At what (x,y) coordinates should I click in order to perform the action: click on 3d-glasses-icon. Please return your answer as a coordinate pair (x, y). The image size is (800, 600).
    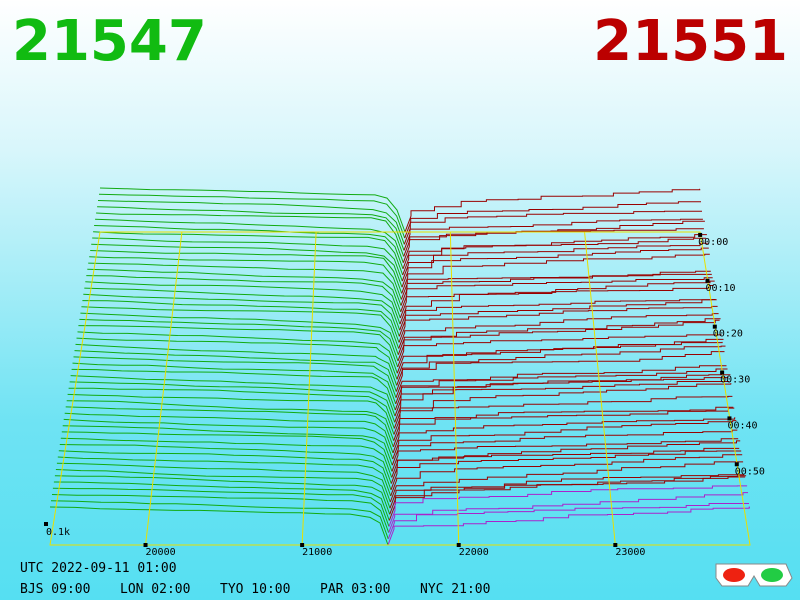
    Looking at the image, I should click on (754, 575).